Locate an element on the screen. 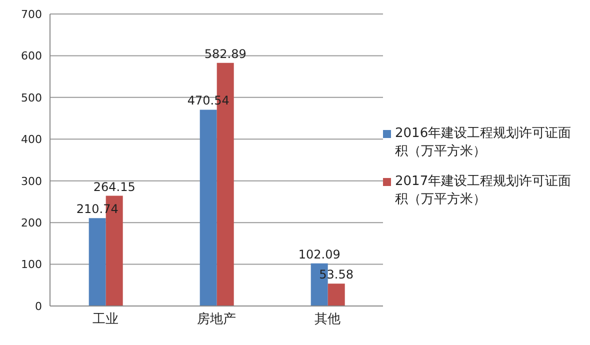  y-tick-label: 100 is located at coordinates (31, 265).